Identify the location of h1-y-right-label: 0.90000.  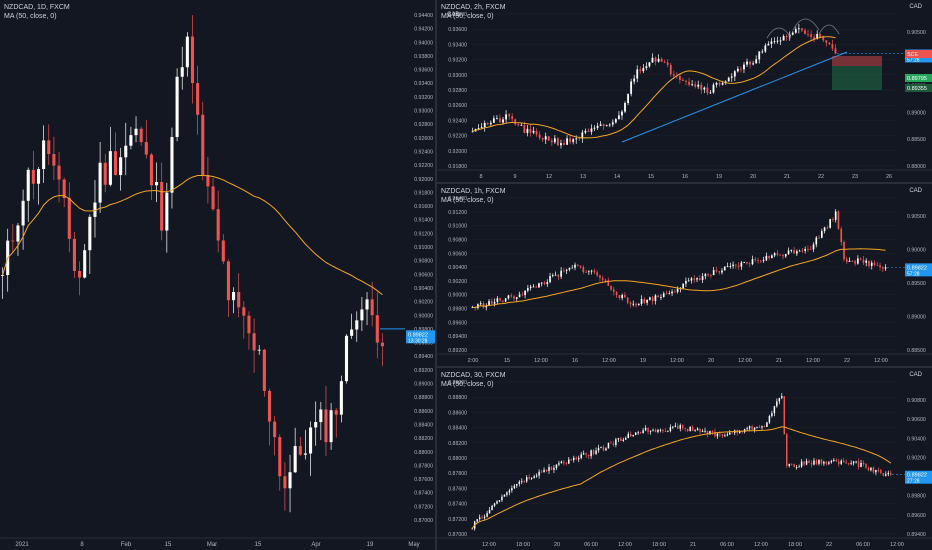
(916, 251).